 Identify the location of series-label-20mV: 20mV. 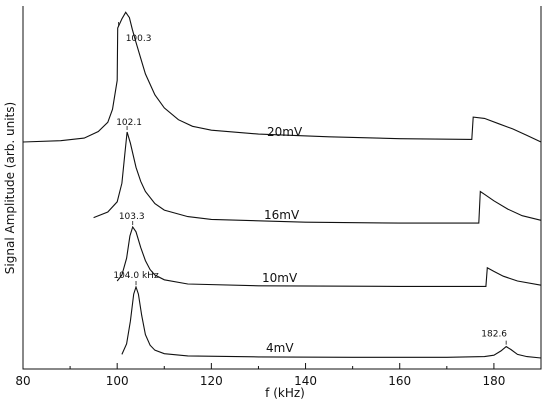
(285, 132).